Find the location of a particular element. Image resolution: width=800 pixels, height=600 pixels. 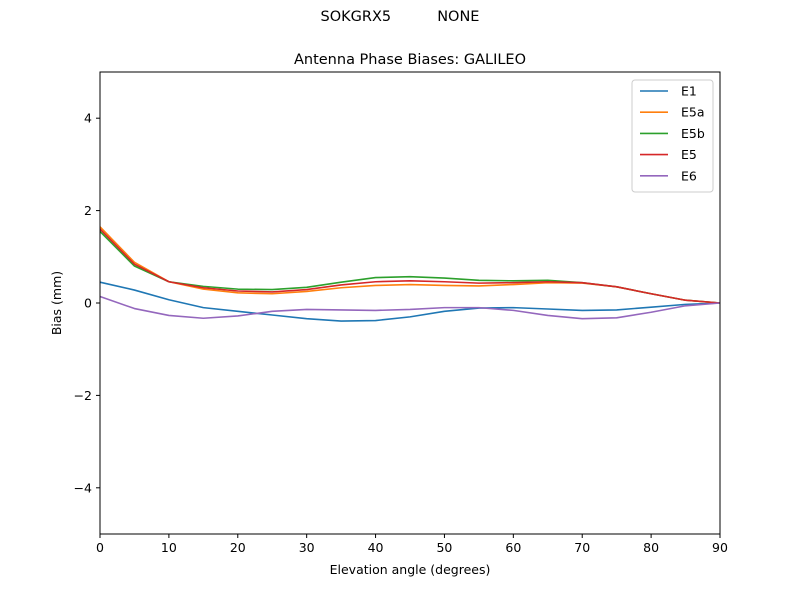

legend-label-e5a: E5a is located at coordinates (693, 112).